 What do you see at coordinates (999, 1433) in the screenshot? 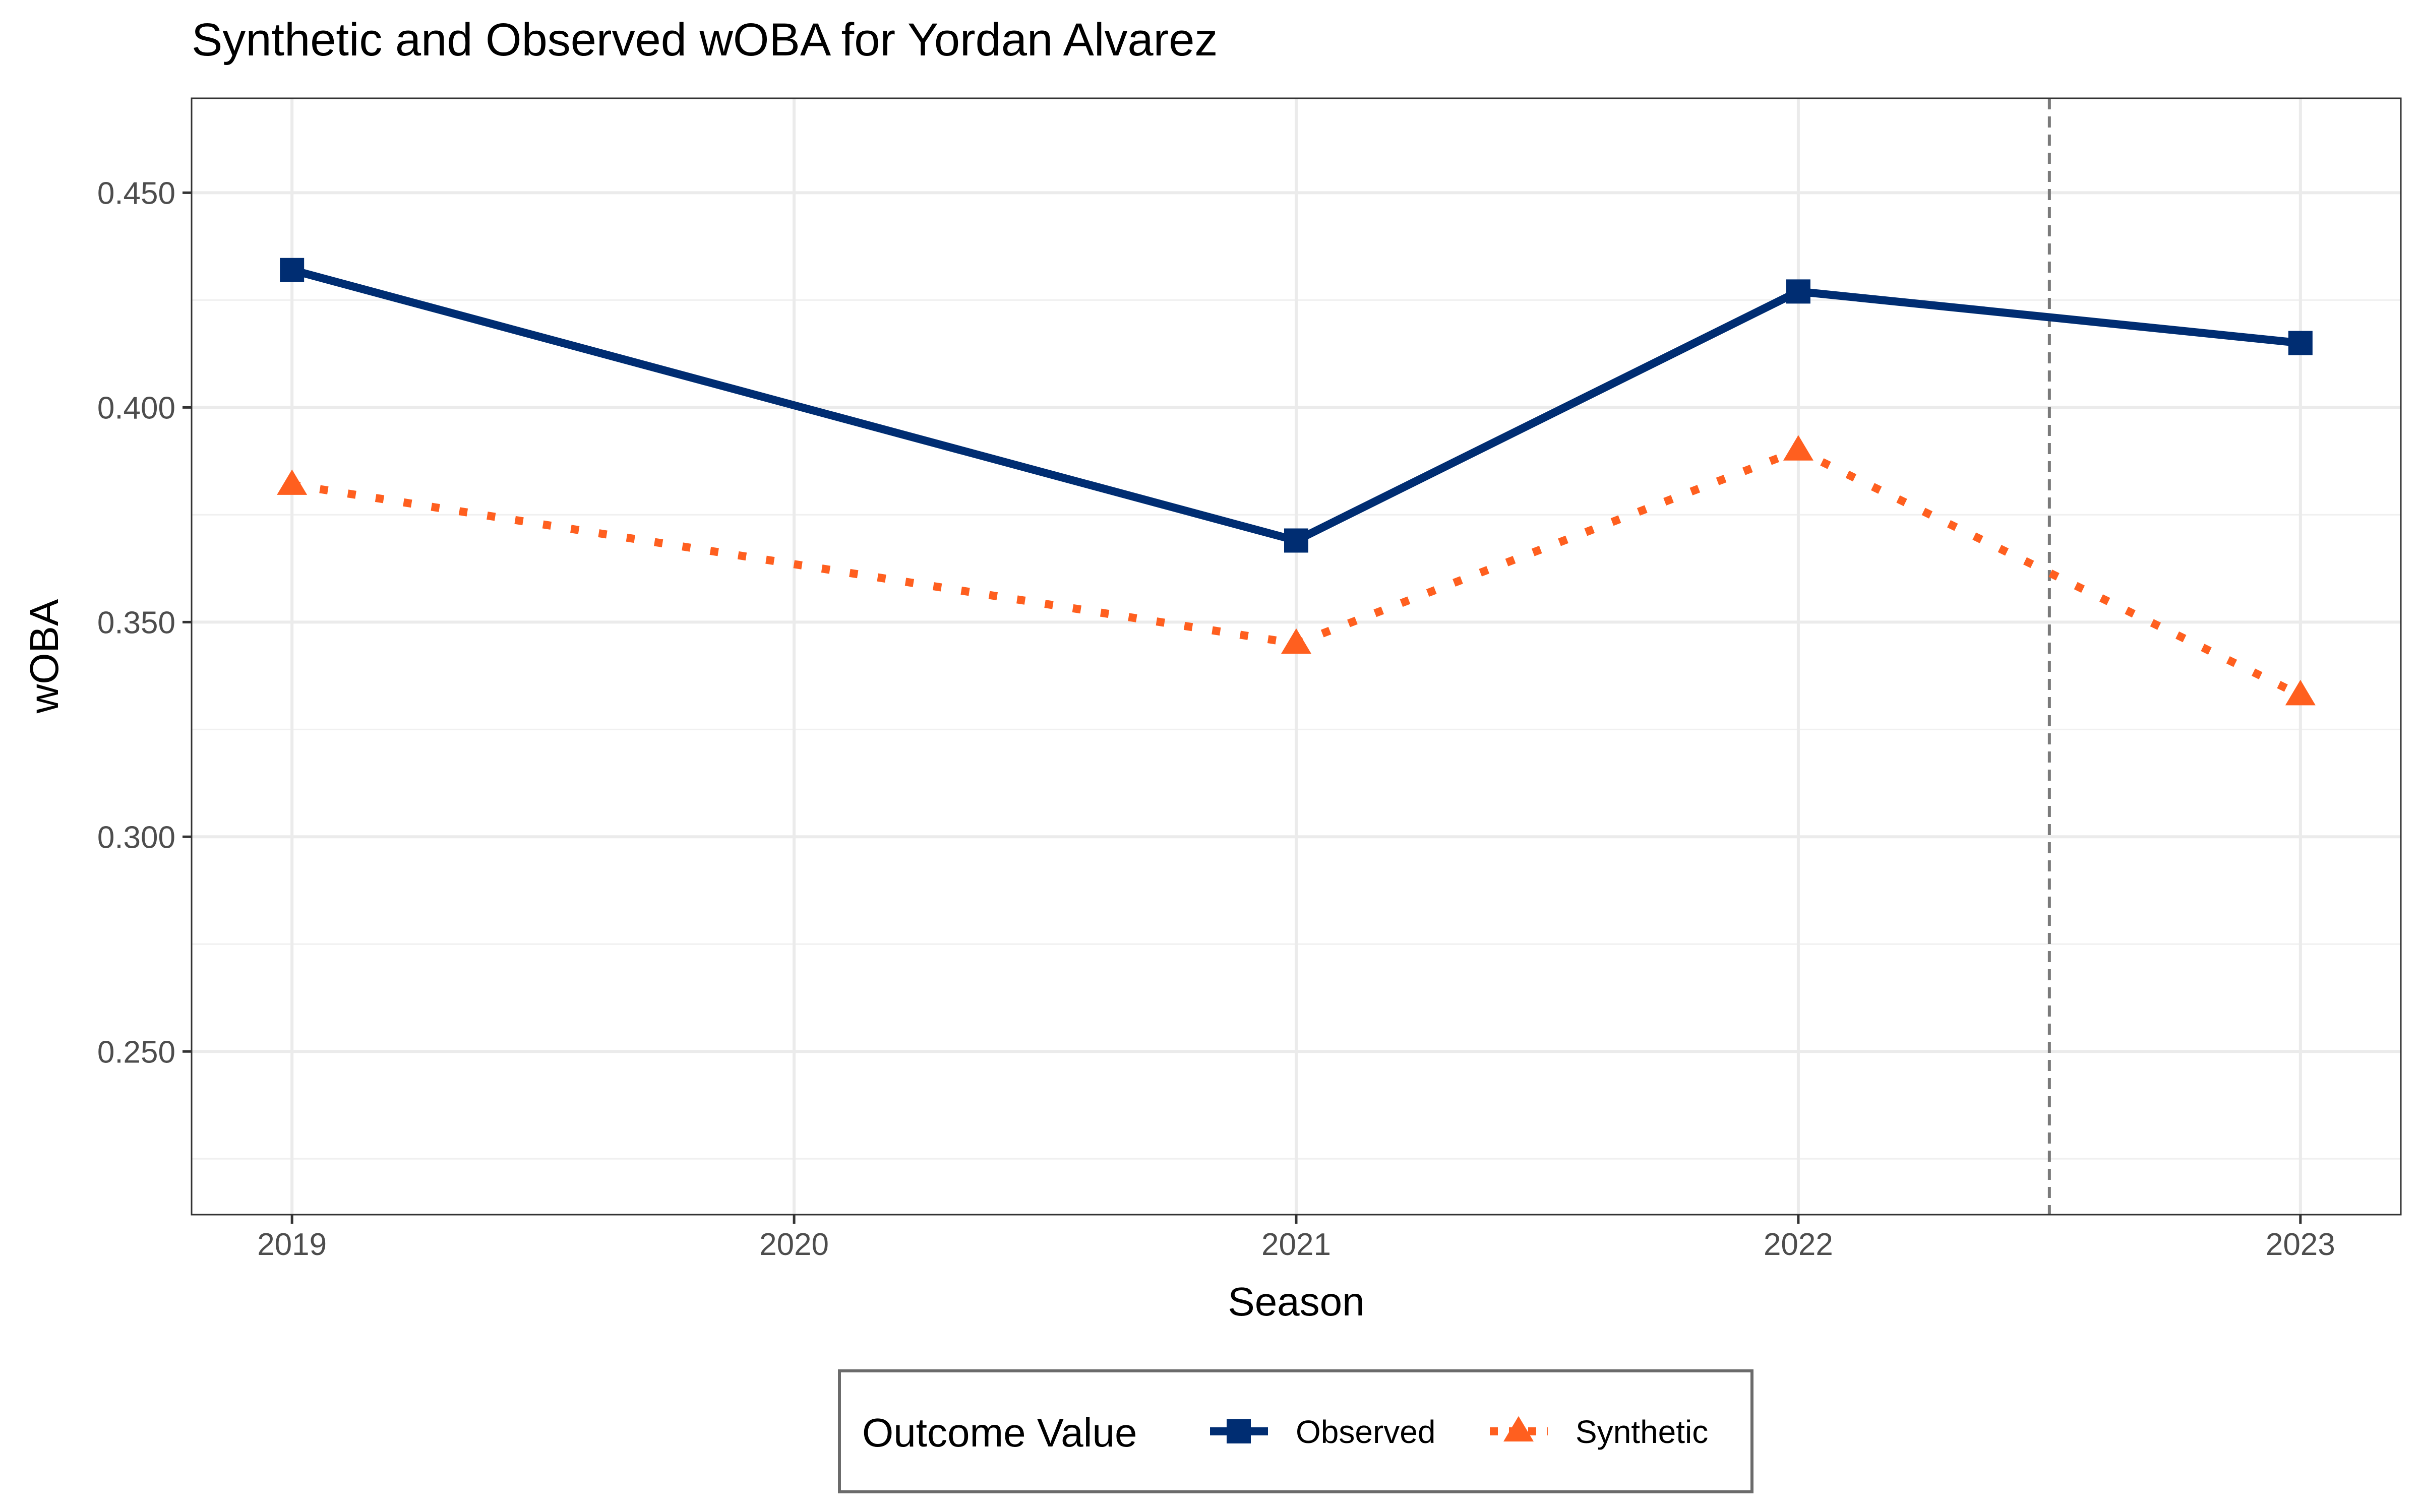
I see `legend-title: Outcome Value` at bounding box center [999, 1433].